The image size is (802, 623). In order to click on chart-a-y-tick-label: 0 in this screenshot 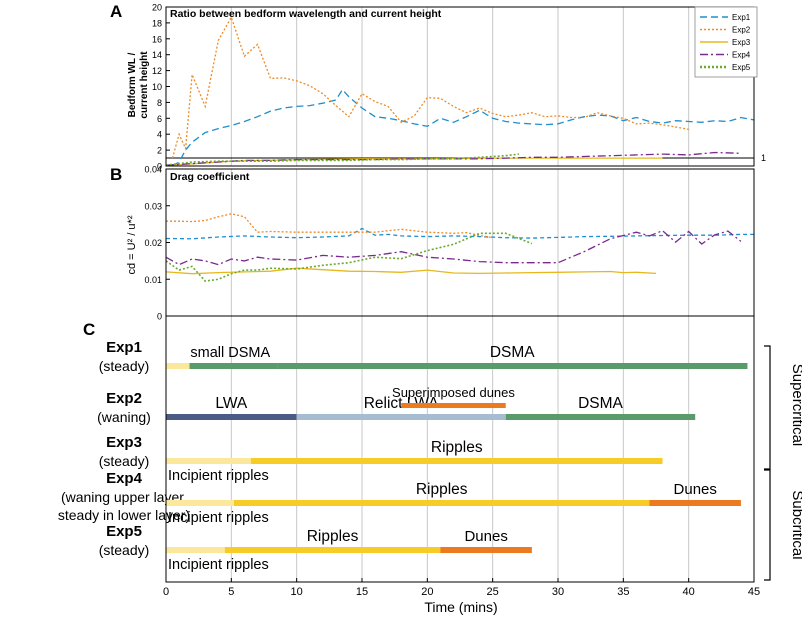, I will do `click(159, 167)`.